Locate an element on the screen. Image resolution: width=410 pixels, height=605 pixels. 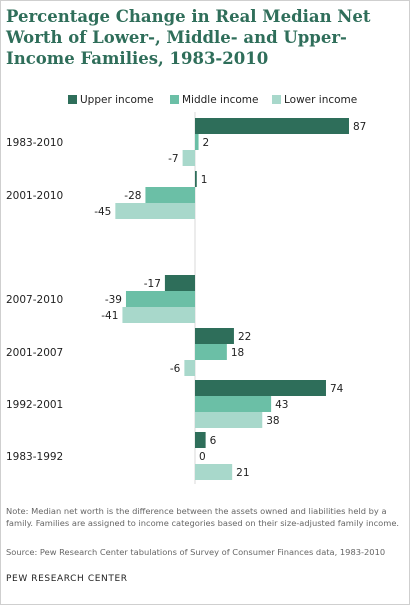
data-label-upper-income-2001-2010: 1 is located at coordinates (204, 180).